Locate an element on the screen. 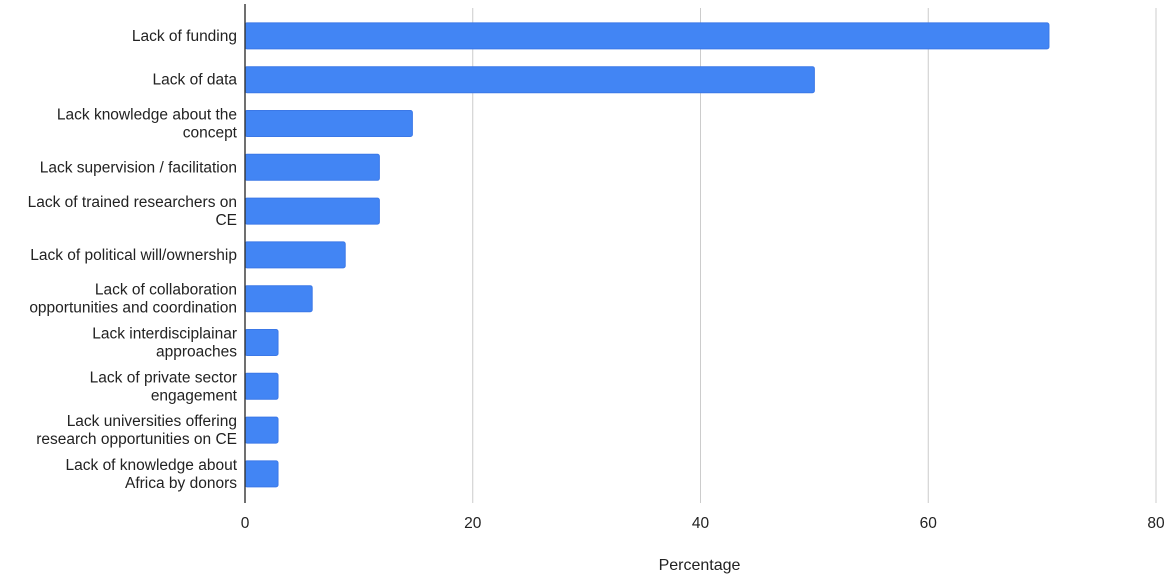 The height and width of the screenshot is (581, 1170). category-label-8-line-2: approaches is located at coordinates (196, 352).